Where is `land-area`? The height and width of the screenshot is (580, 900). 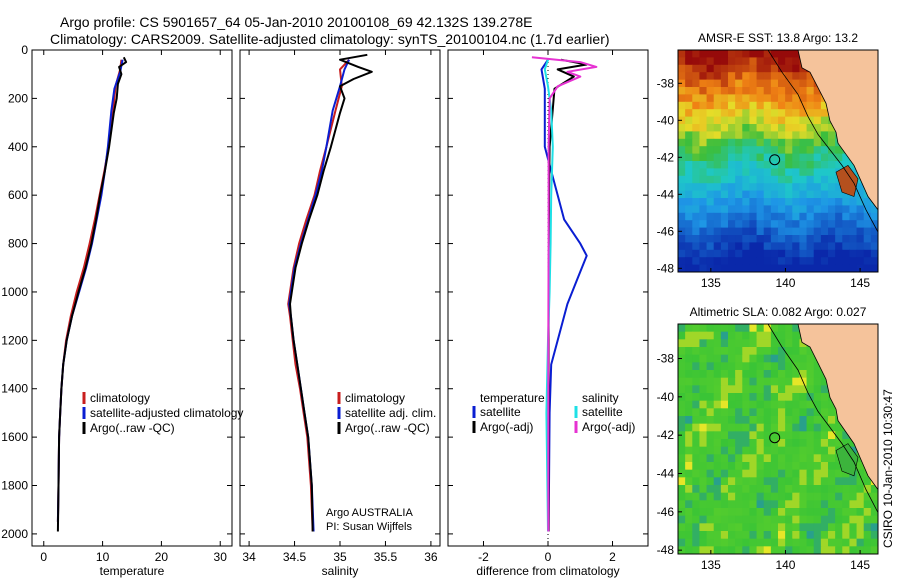
land-area is located at coordinates (837, 130).